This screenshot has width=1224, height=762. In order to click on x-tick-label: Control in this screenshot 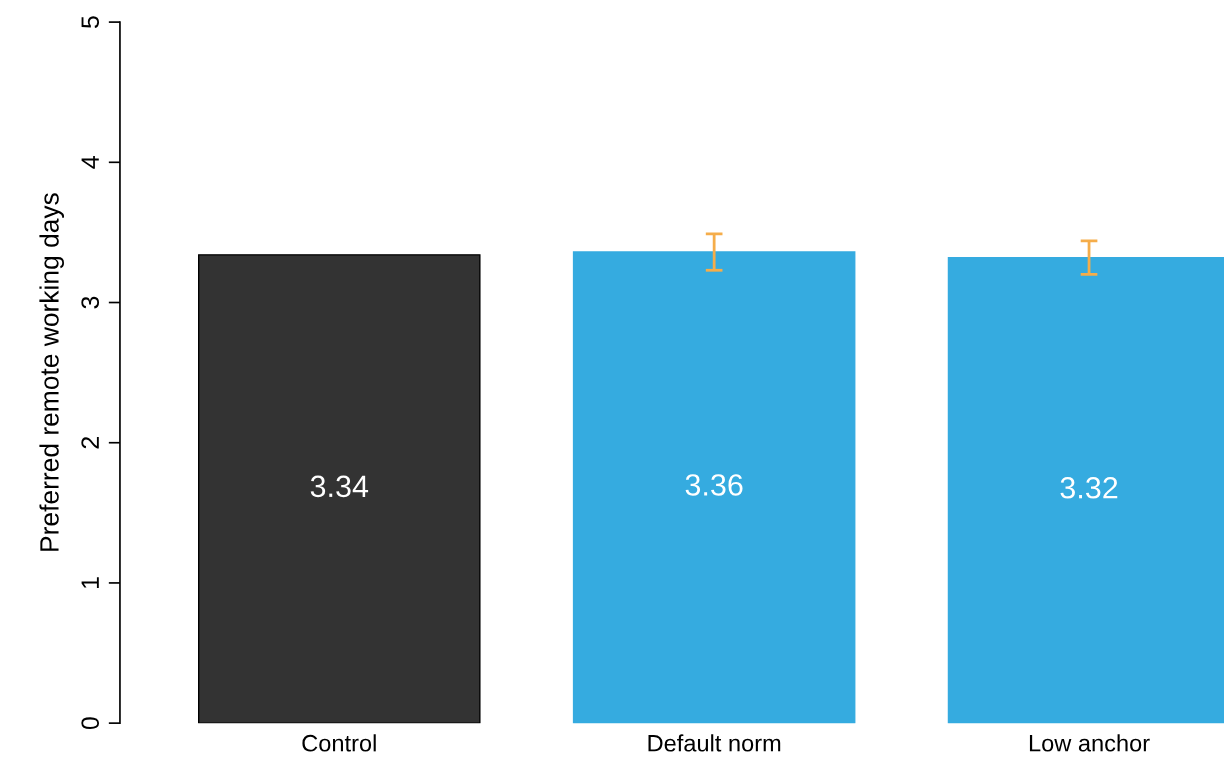, I will do `click(339, 743)`.